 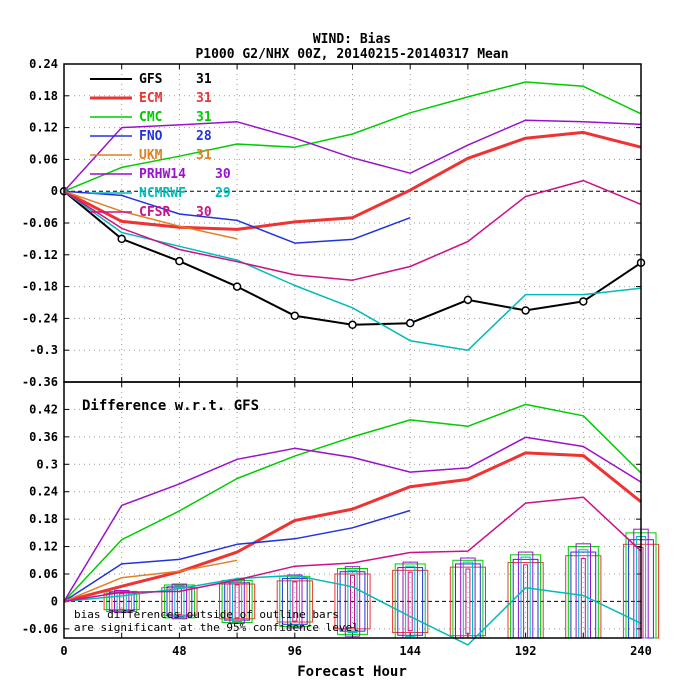 I want to click on x-tick-label-240: 240, so click(x=641, y=651).